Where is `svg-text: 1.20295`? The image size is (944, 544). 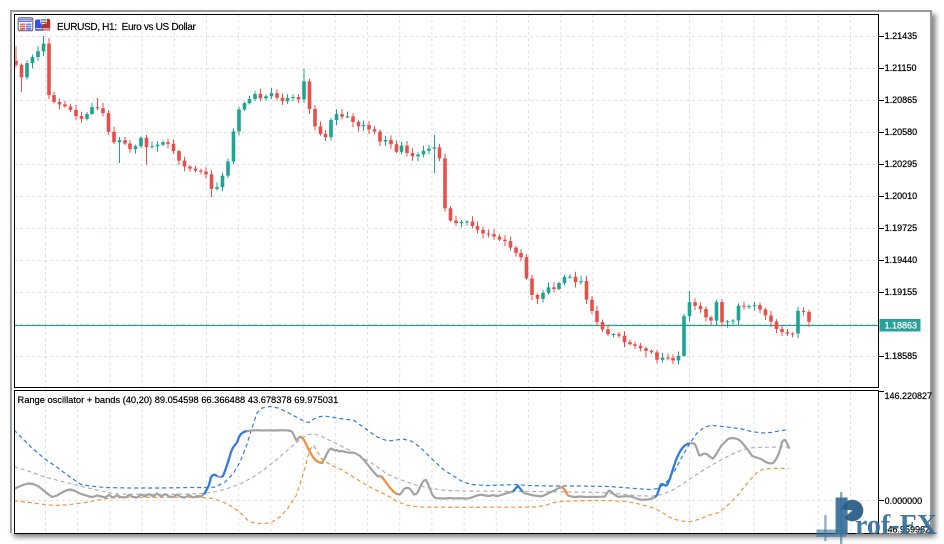
svg-text: 1.20295 is located at coordinates (901, 164).